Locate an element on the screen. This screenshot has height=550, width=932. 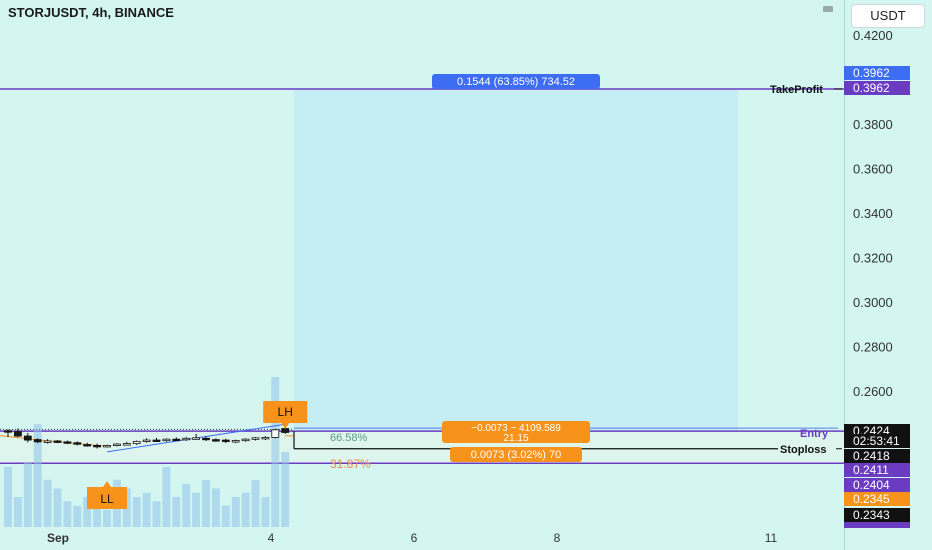
stoploss-text: Stoploss is located at coordinates (803, 450).